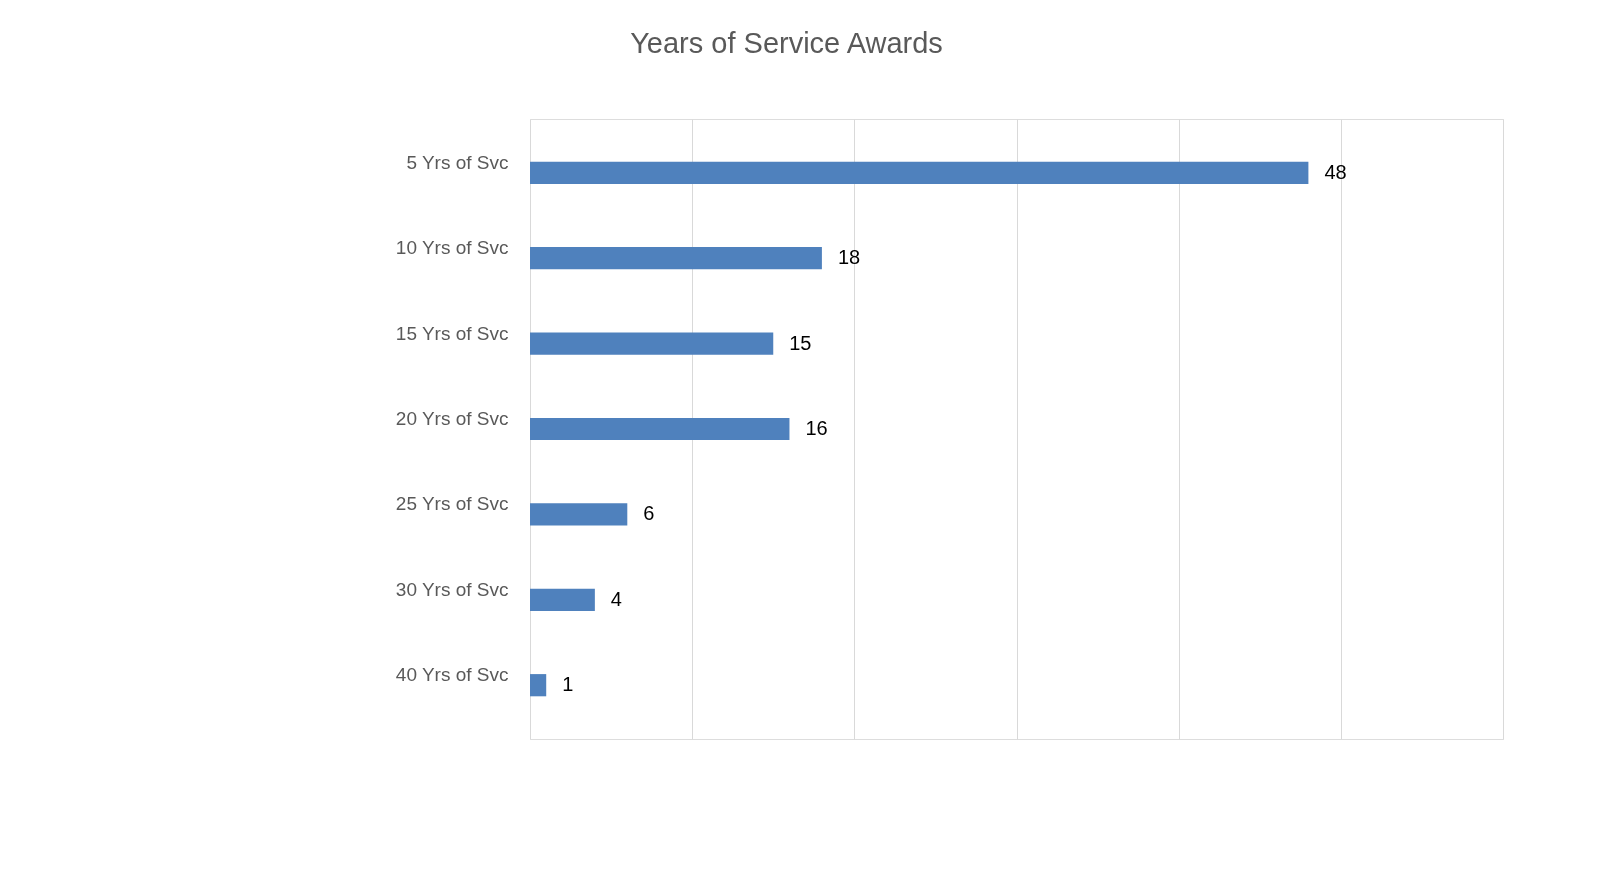  I want to click on y-tick-label: 40 Yrs of Svc, so click(452, 675).